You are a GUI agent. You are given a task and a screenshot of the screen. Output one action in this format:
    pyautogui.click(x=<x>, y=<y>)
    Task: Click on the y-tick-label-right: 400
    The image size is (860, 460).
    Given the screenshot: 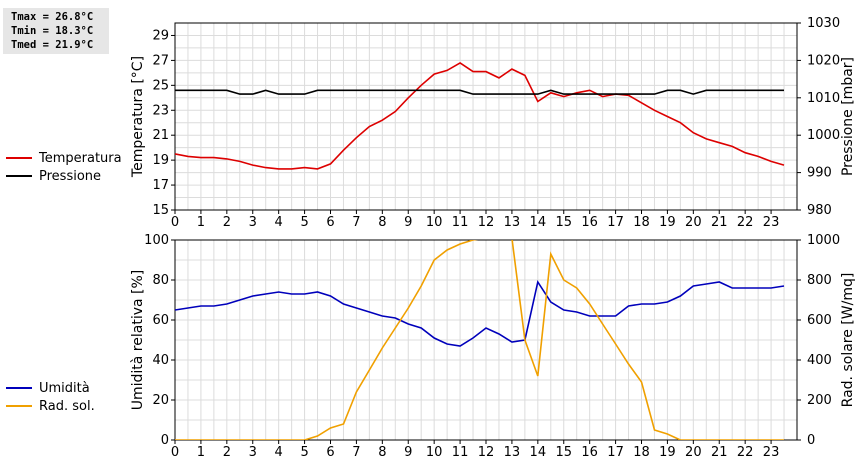 What is the action you would take?
    pyautogui.click(x=819, y=360)
    